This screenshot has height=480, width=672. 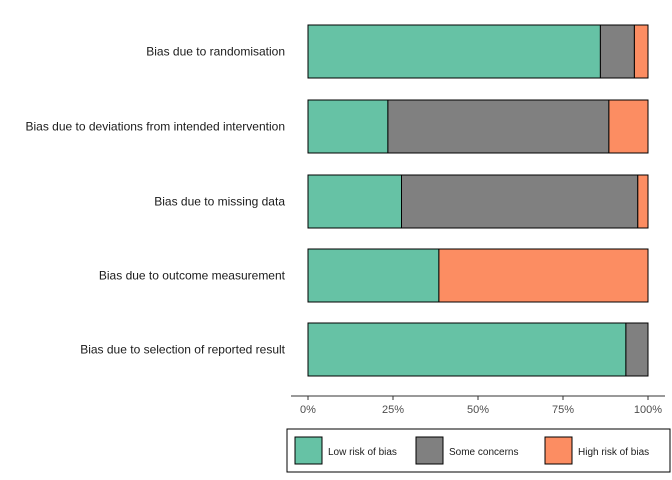 I want to click on category-label: Bias due to randomisation, so click(x=215, y=52).